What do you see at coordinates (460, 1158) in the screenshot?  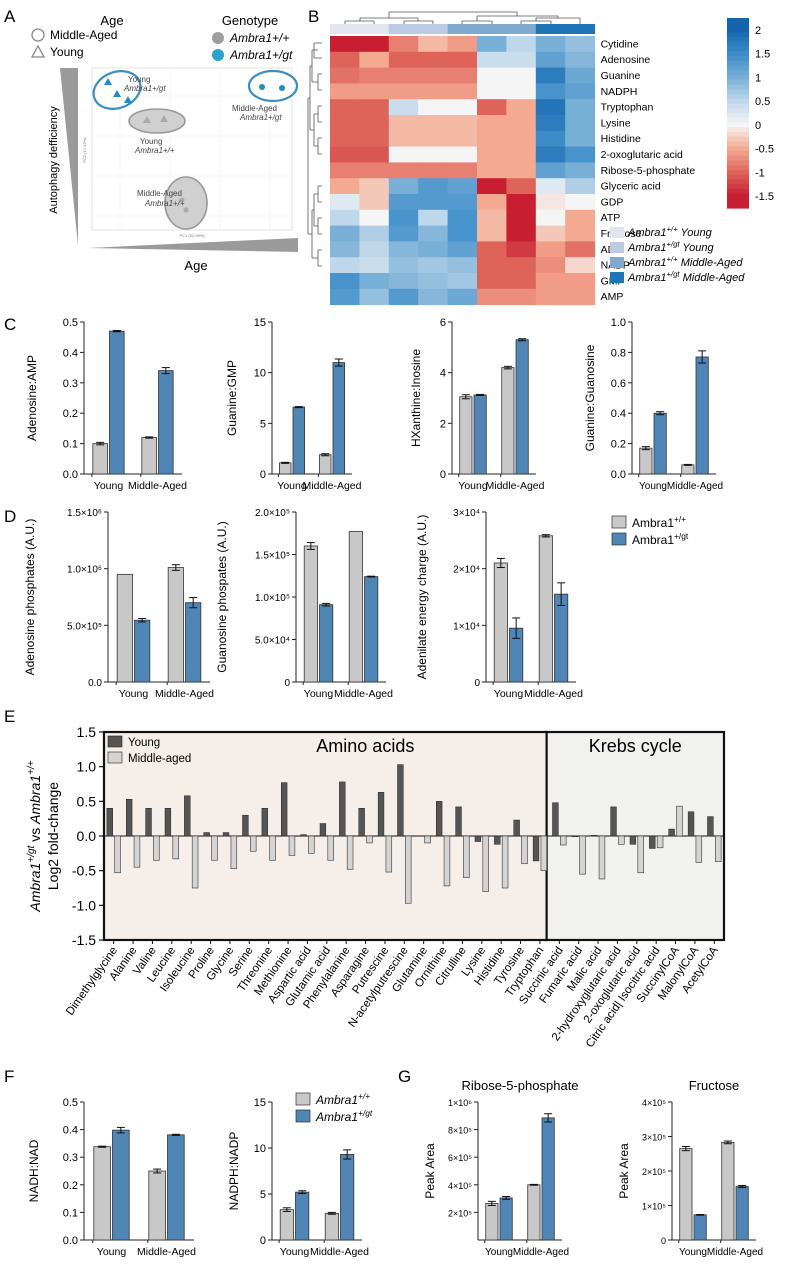 I see `y-tick-label: 6×10⁵` at bounding box center [460, 1158].